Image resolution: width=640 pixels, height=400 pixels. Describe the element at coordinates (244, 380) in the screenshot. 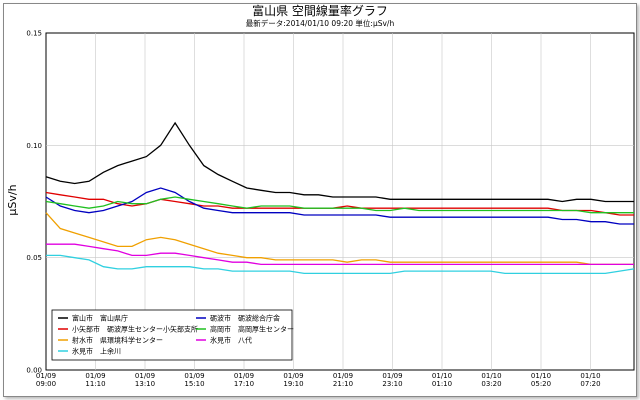

I see `x-tick-label: 01/09 17:10` at that location.